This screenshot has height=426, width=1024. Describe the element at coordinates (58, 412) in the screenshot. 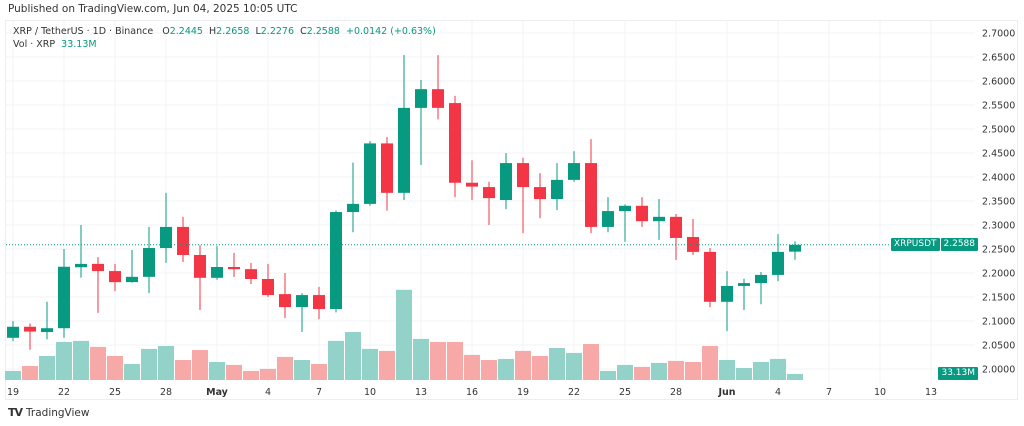

I see `logo-text: TradingView` at that location.